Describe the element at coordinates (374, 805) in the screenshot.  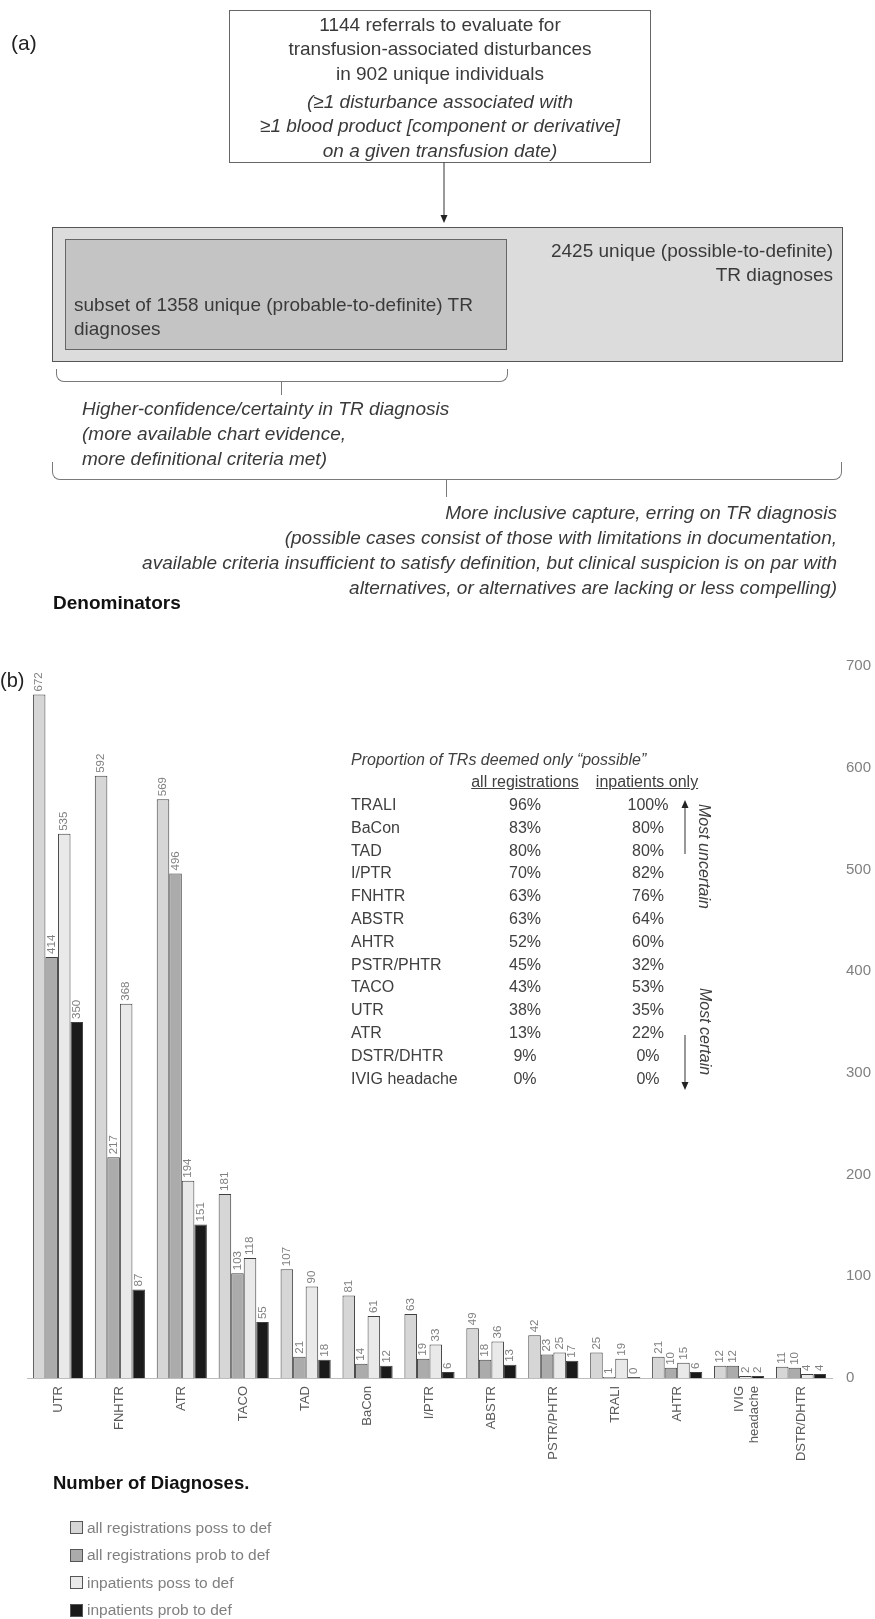
I see `annotation: TRALI` at that location.